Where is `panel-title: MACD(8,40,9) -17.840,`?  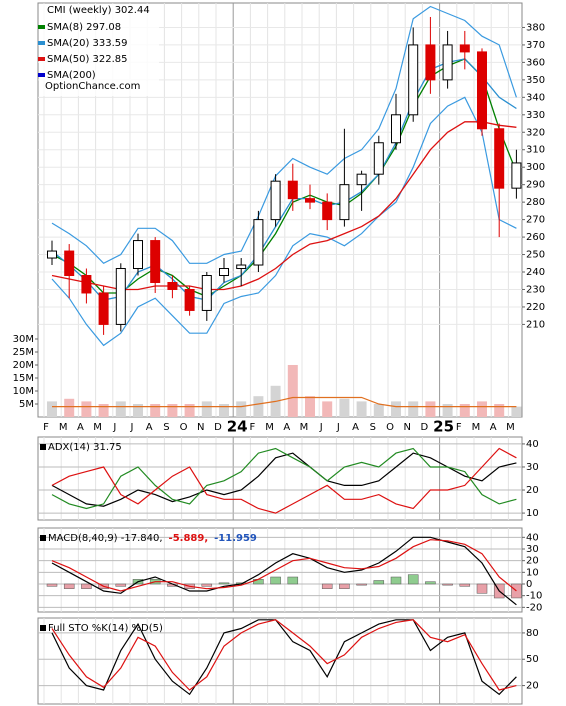 panel-title: MACD(8,40,9) -17.840, is located at coordinates (105, 538).